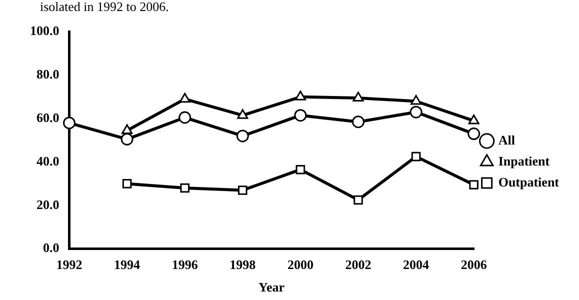 The height and width of the screenshot is (300, 579). Describe the element at coordinates (48, 204) in the screenshot. I see `y-tick-label: 20.0` at that location.